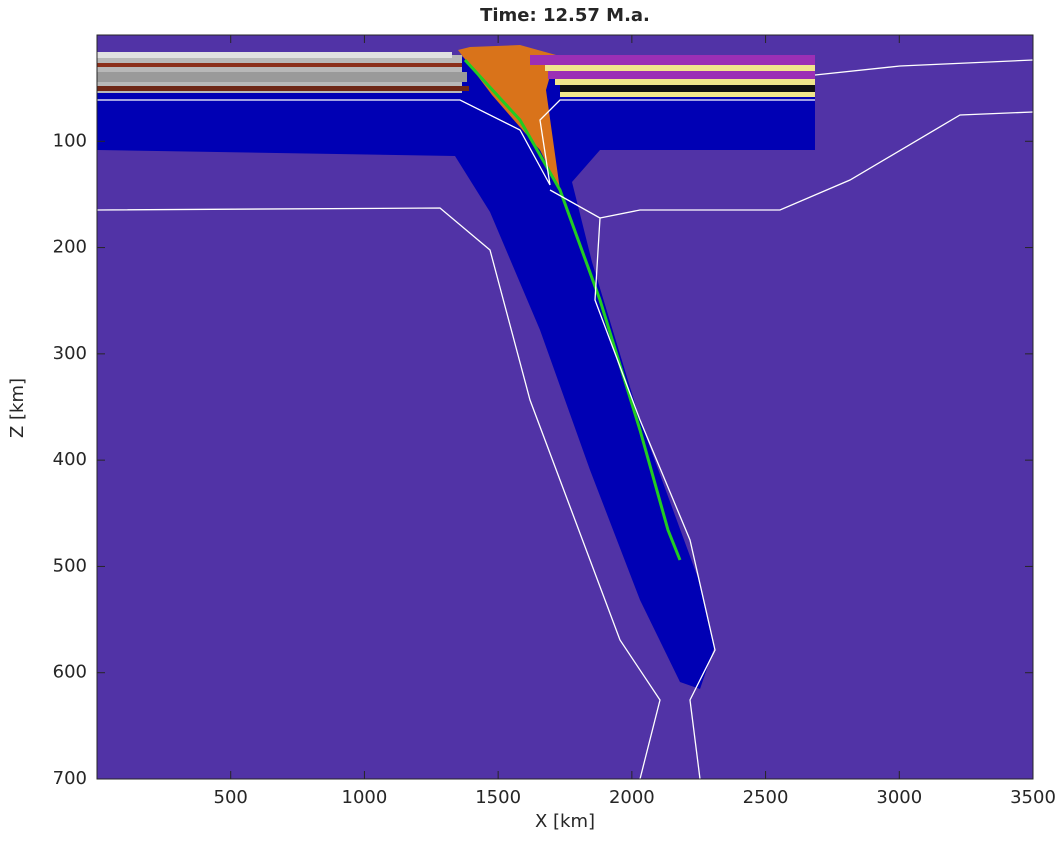 This screenshot has height=845, width=1061. Describe the element at coordinates (70, 459) in the screenshot. I see `y-tick-label: 400` at that location.